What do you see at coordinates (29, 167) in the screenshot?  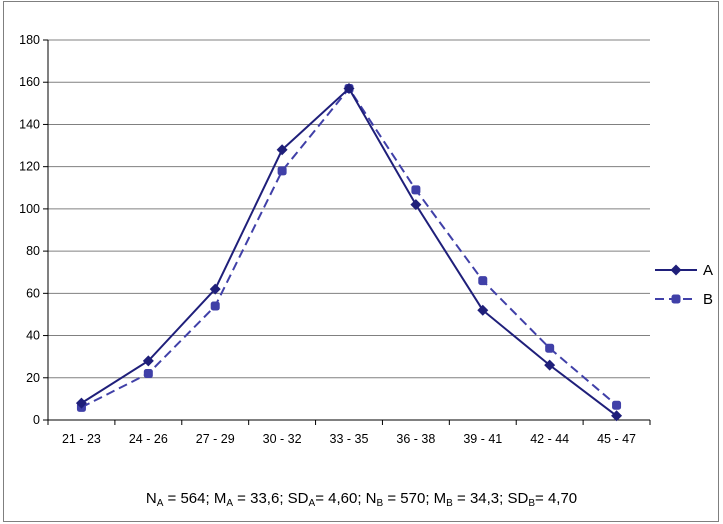 I see `y-tick-label: 120` at bounding box center [29, 167].